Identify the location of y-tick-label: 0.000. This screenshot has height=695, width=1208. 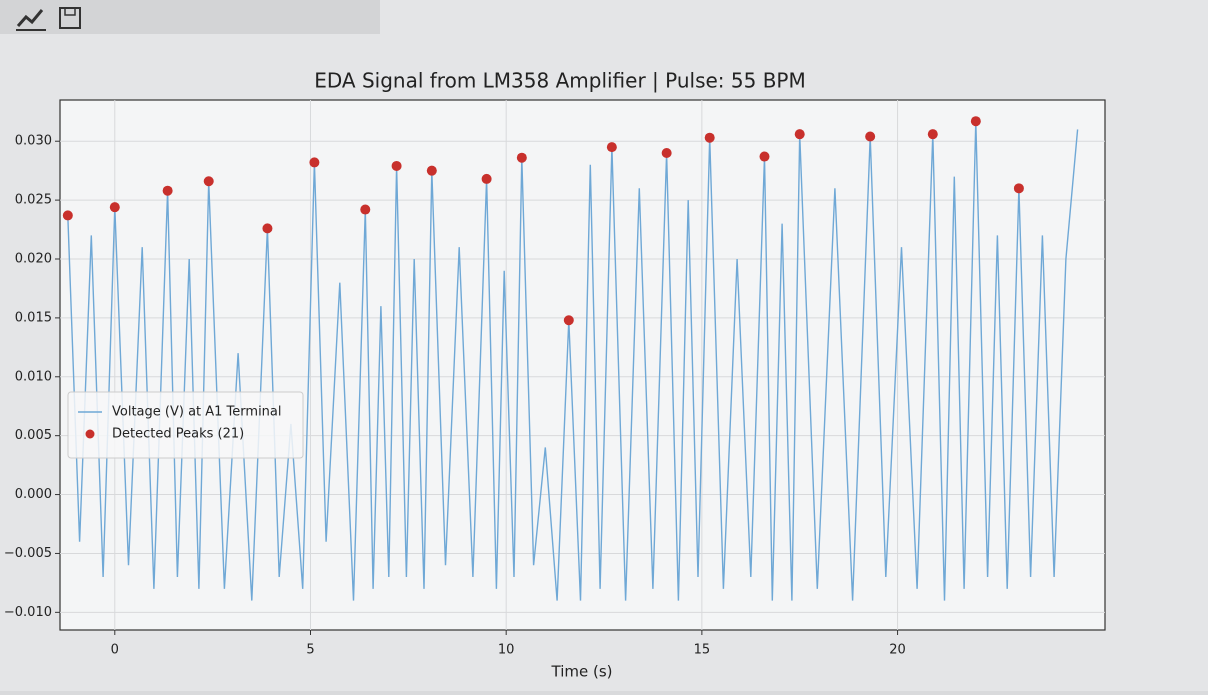
(33, 494).